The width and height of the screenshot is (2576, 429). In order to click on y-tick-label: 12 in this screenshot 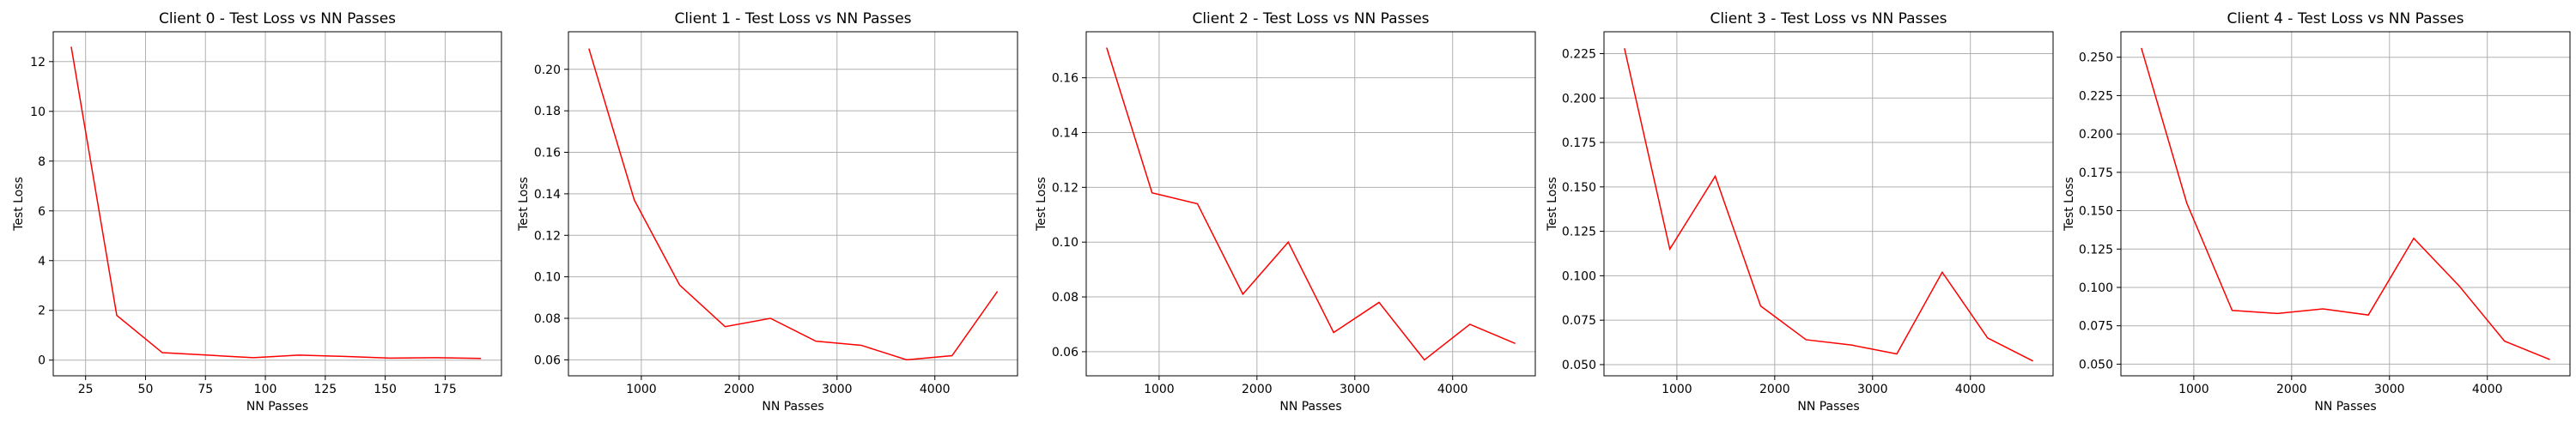, I will do `click(38, 62)`.